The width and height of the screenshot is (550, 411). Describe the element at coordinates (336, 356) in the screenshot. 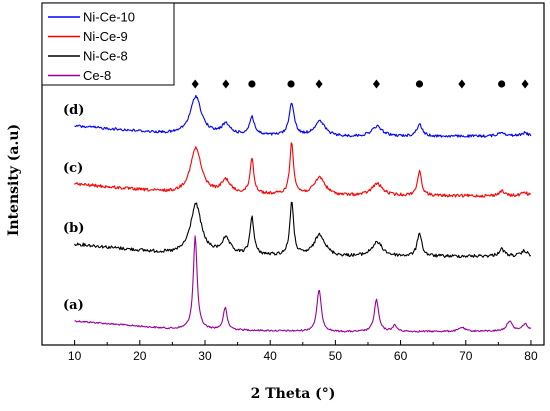

I see `x-tick-label: 50` at that location.